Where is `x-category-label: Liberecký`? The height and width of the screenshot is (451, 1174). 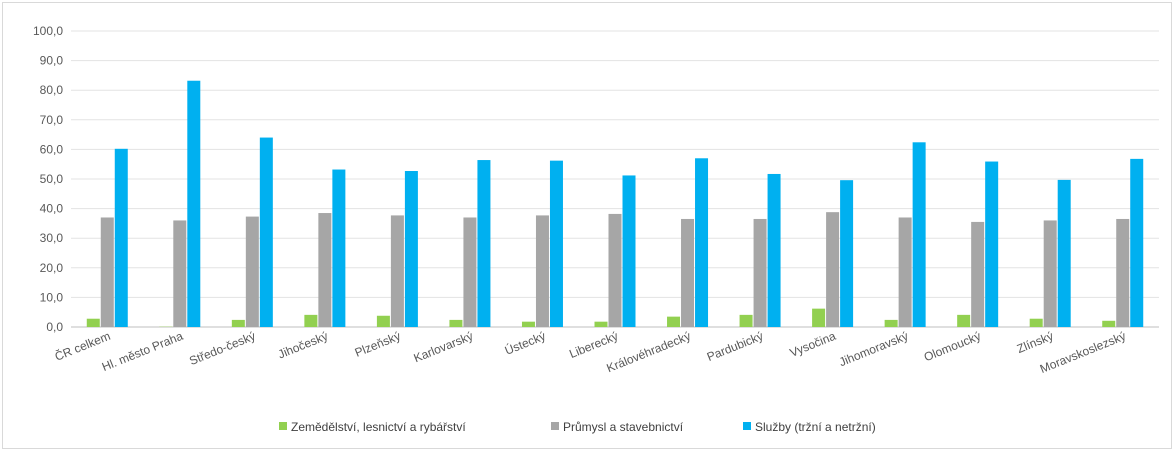 x-category-label: Liberecký is located at coordinates (593, 345).